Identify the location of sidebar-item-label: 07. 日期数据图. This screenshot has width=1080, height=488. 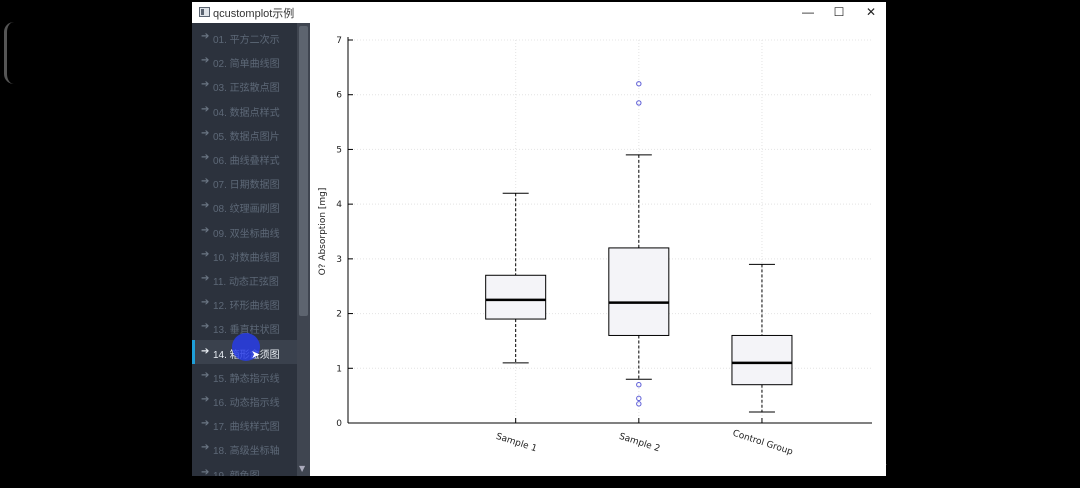
(246, 186).